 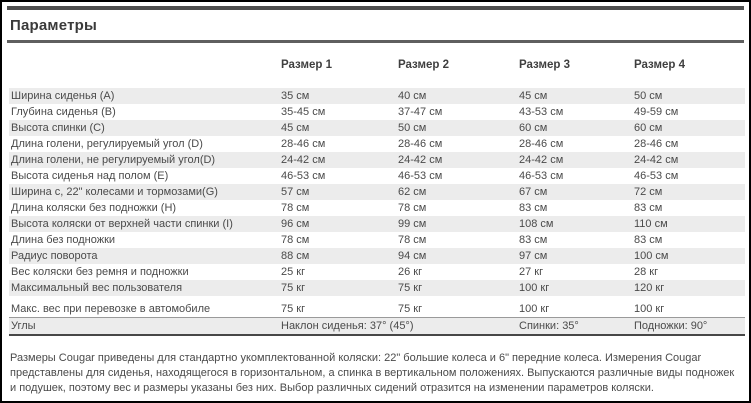 I want to click on header-empty-cell, so click(x=144, y=73).